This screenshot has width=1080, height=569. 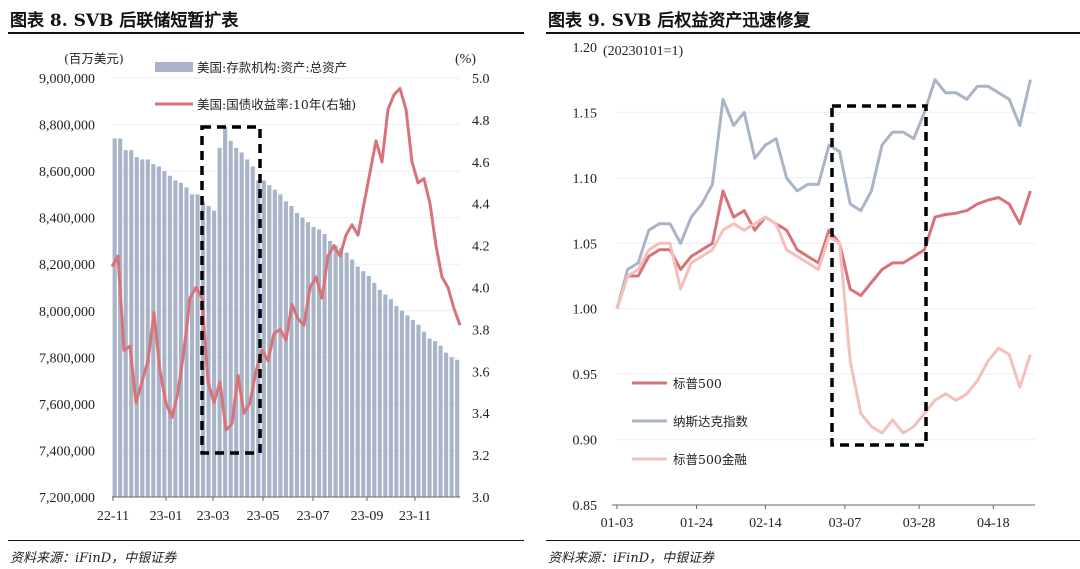 What do you see at coordinates (585, 506) in the screenshot?
I see `y-tick-label: 0.85` at bounding box center [585, 506].